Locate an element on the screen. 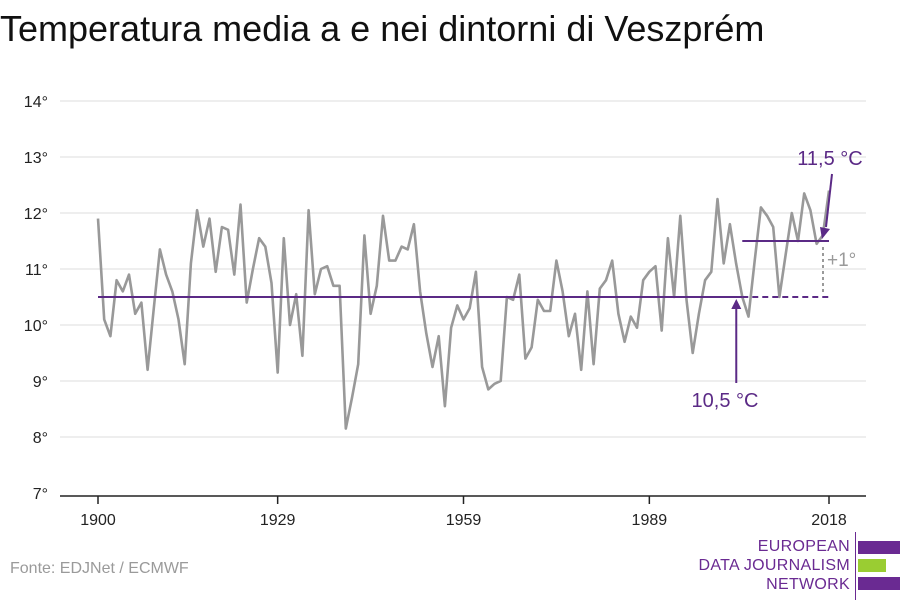  annotation-11-5-arrowhead is located at coordinates (825, 233).